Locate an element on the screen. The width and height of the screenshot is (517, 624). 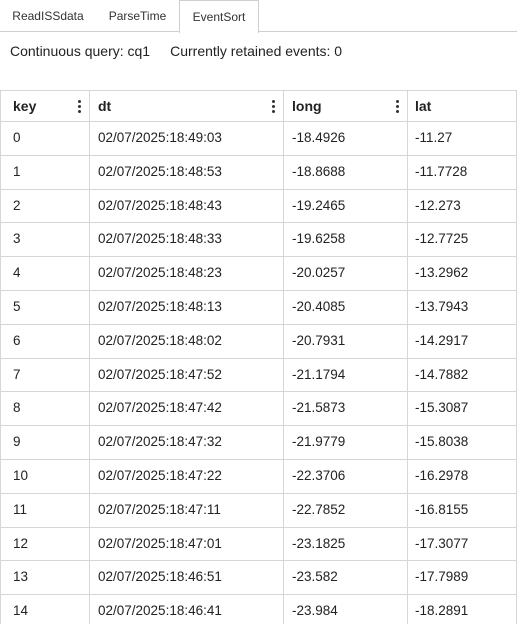
tab-bar: ReadISSdata ParseTime EventSort is located at coordinates (258, 16).